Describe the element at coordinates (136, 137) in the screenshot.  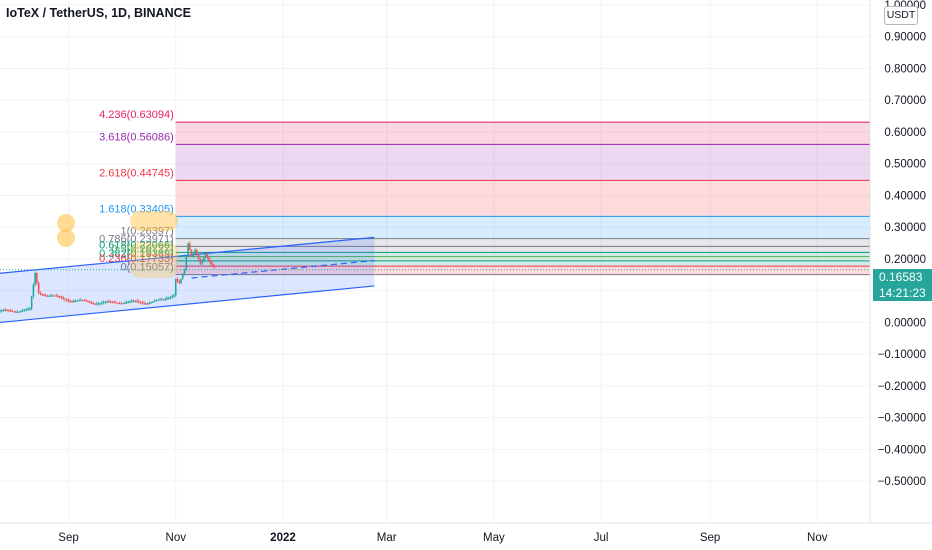
I see `fib-level-label: 3.618(0.56086)` at that location.